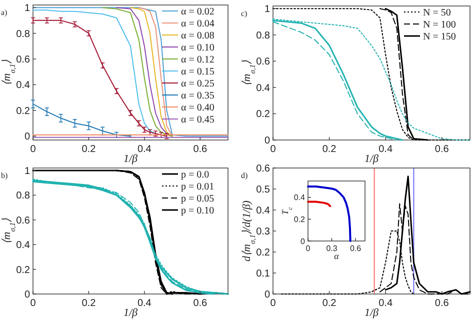  I want to click on legend-label: p = 0.05, so click(197, 199).